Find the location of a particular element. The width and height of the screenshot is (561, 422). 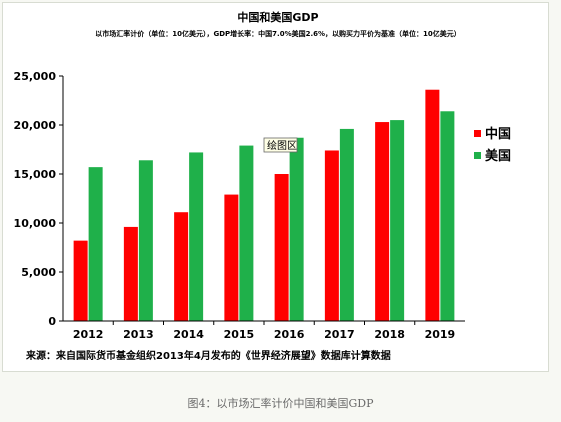

tooltip: 绘图区 is located at coordinates (280, 145).